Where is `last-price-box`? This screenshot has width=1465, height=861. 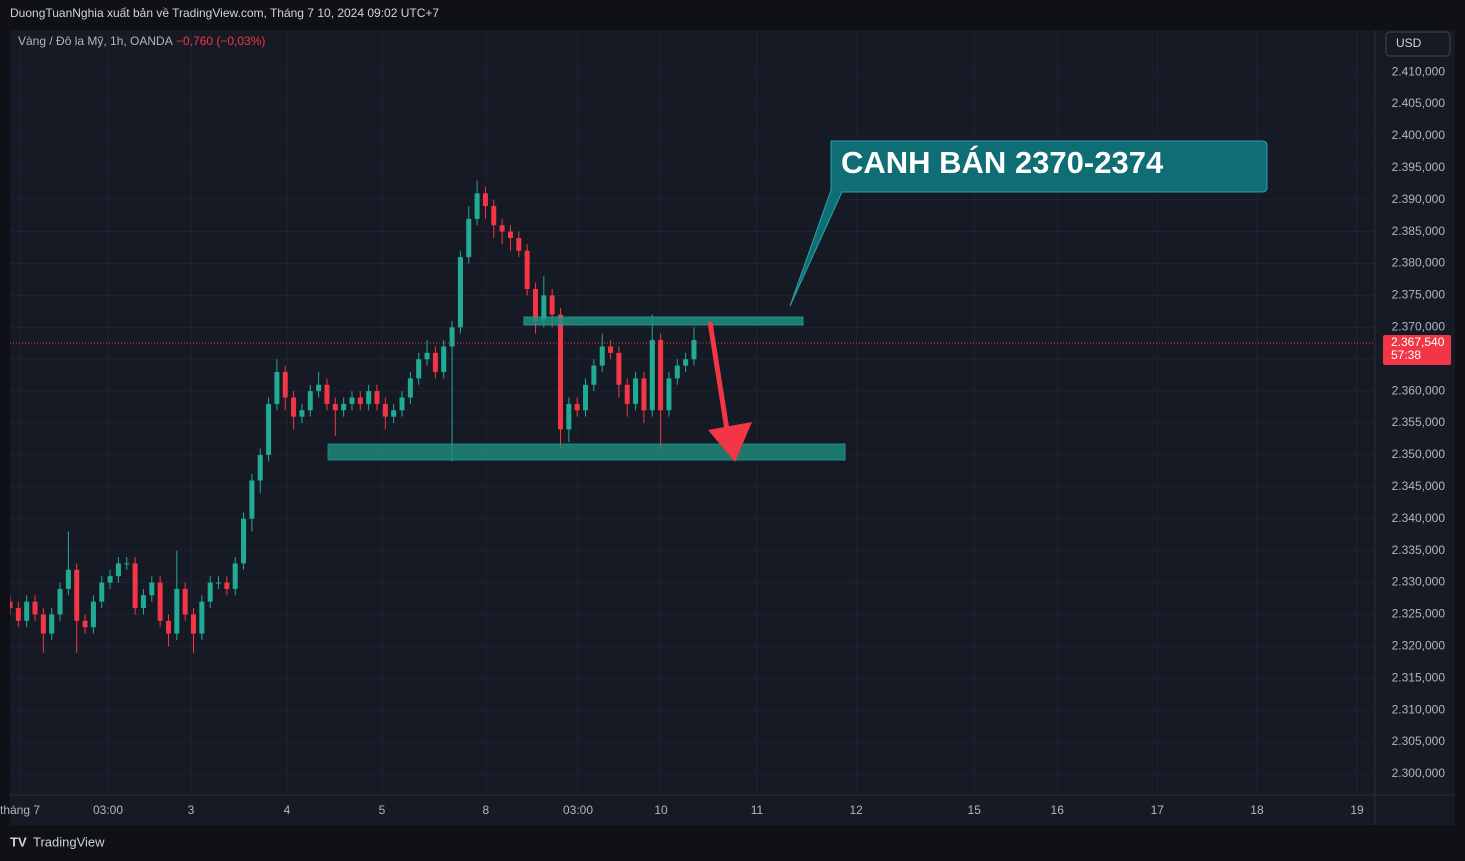 last-price-box is located at coordinates (1417, 350).